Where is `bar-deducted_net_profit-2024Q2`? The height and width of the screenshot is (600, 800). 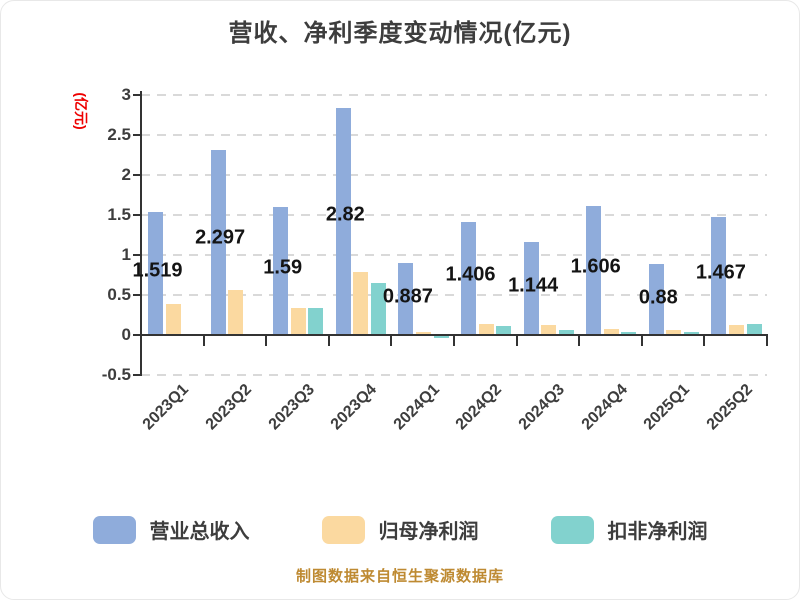 bar-deducted_net_profit-2024Q2 is located at coordinates (504, 330).